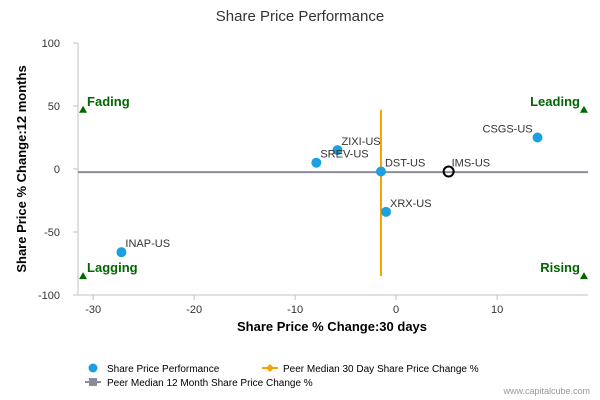  I want to click on x-tick-label: 10, so click(497, 310).